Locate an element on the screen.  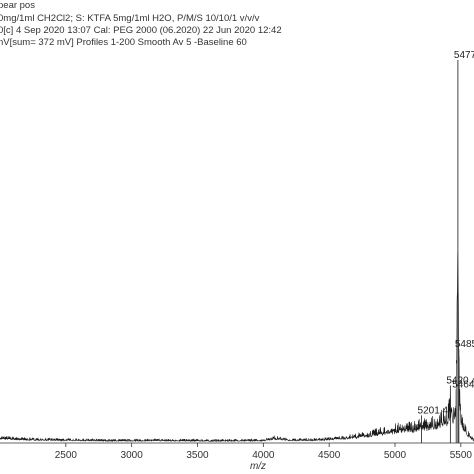
x-axis-label: m/z is located at coordinates (258, 466).